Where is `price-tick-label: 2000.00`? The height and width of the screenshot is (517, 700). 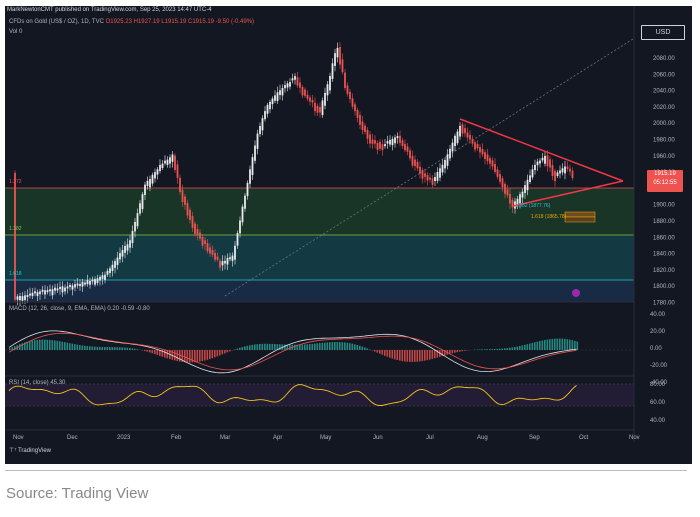 price-tick-label: 2000.00 is located at coordinates (664, 124).